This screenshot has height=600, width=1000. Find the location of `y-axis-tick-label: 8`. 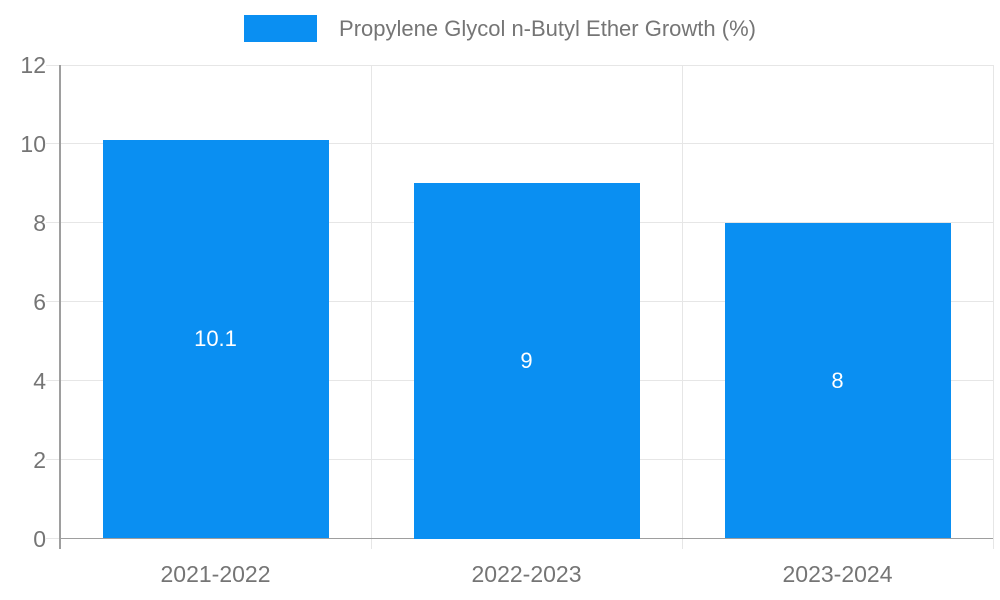

y-axis-tick-label: 8 is located at coordinates (39, 222).